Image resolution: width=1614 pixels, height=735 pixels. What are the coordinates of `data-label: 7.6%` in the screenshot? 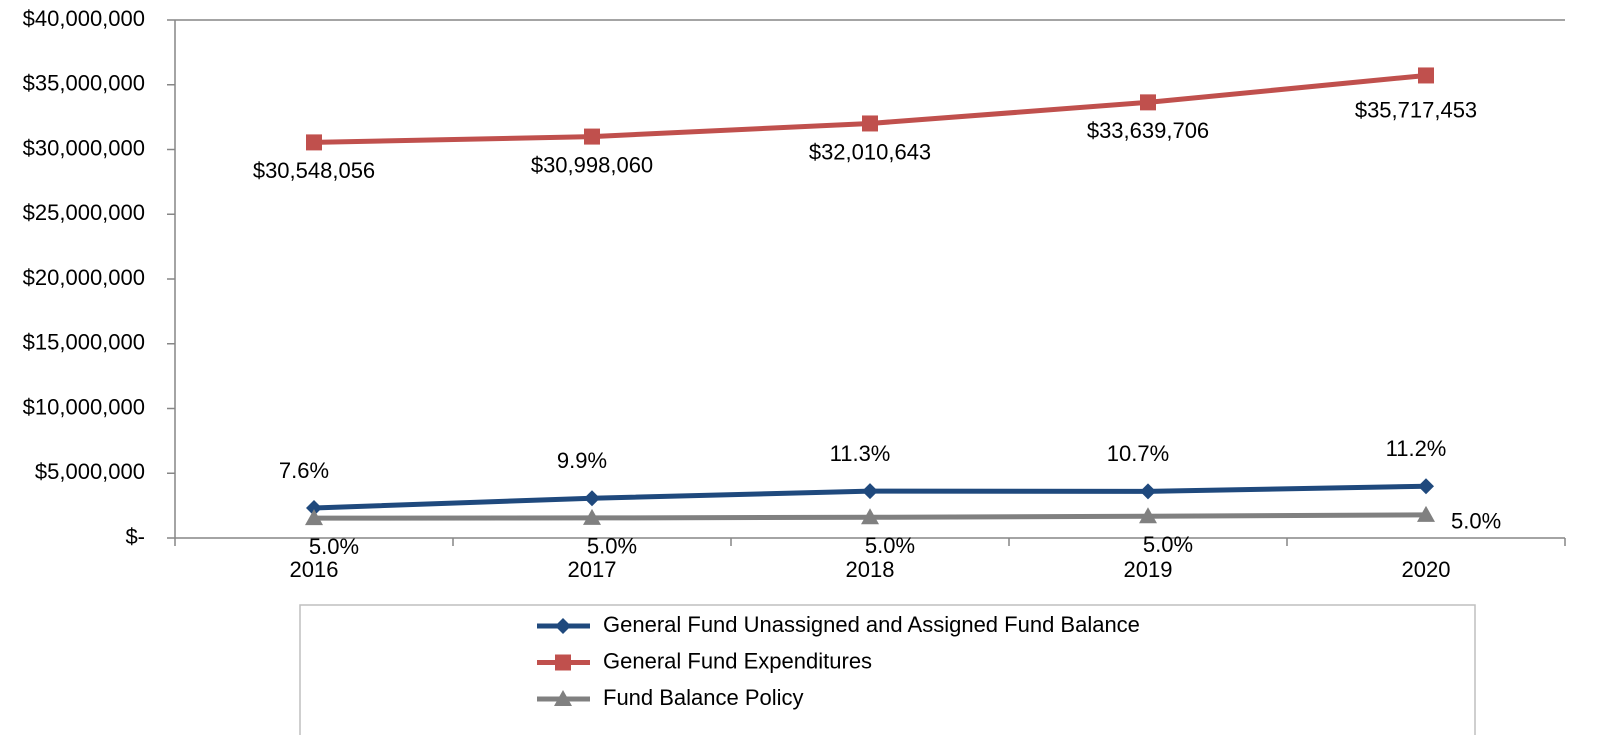 It's located at (304, 470).